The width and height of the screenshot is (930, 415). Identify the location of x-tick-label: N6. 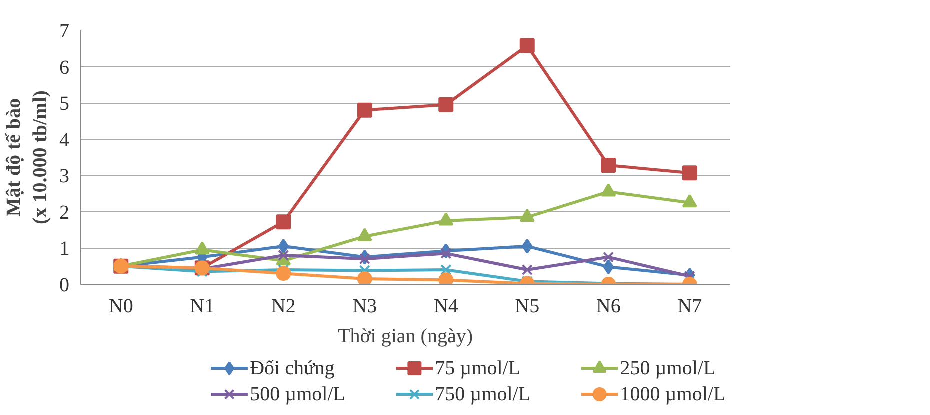
(608, 307).